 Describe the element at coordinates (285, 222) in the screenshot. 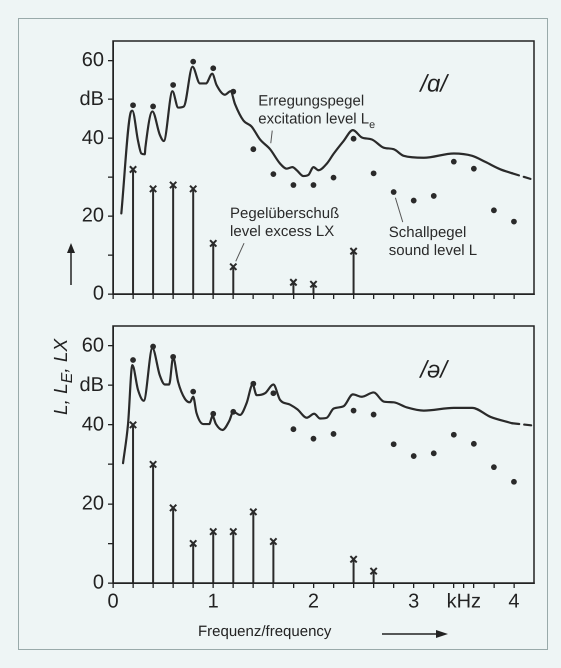

I see `series-label: Pegelüberschuß level excess LX` at that location.